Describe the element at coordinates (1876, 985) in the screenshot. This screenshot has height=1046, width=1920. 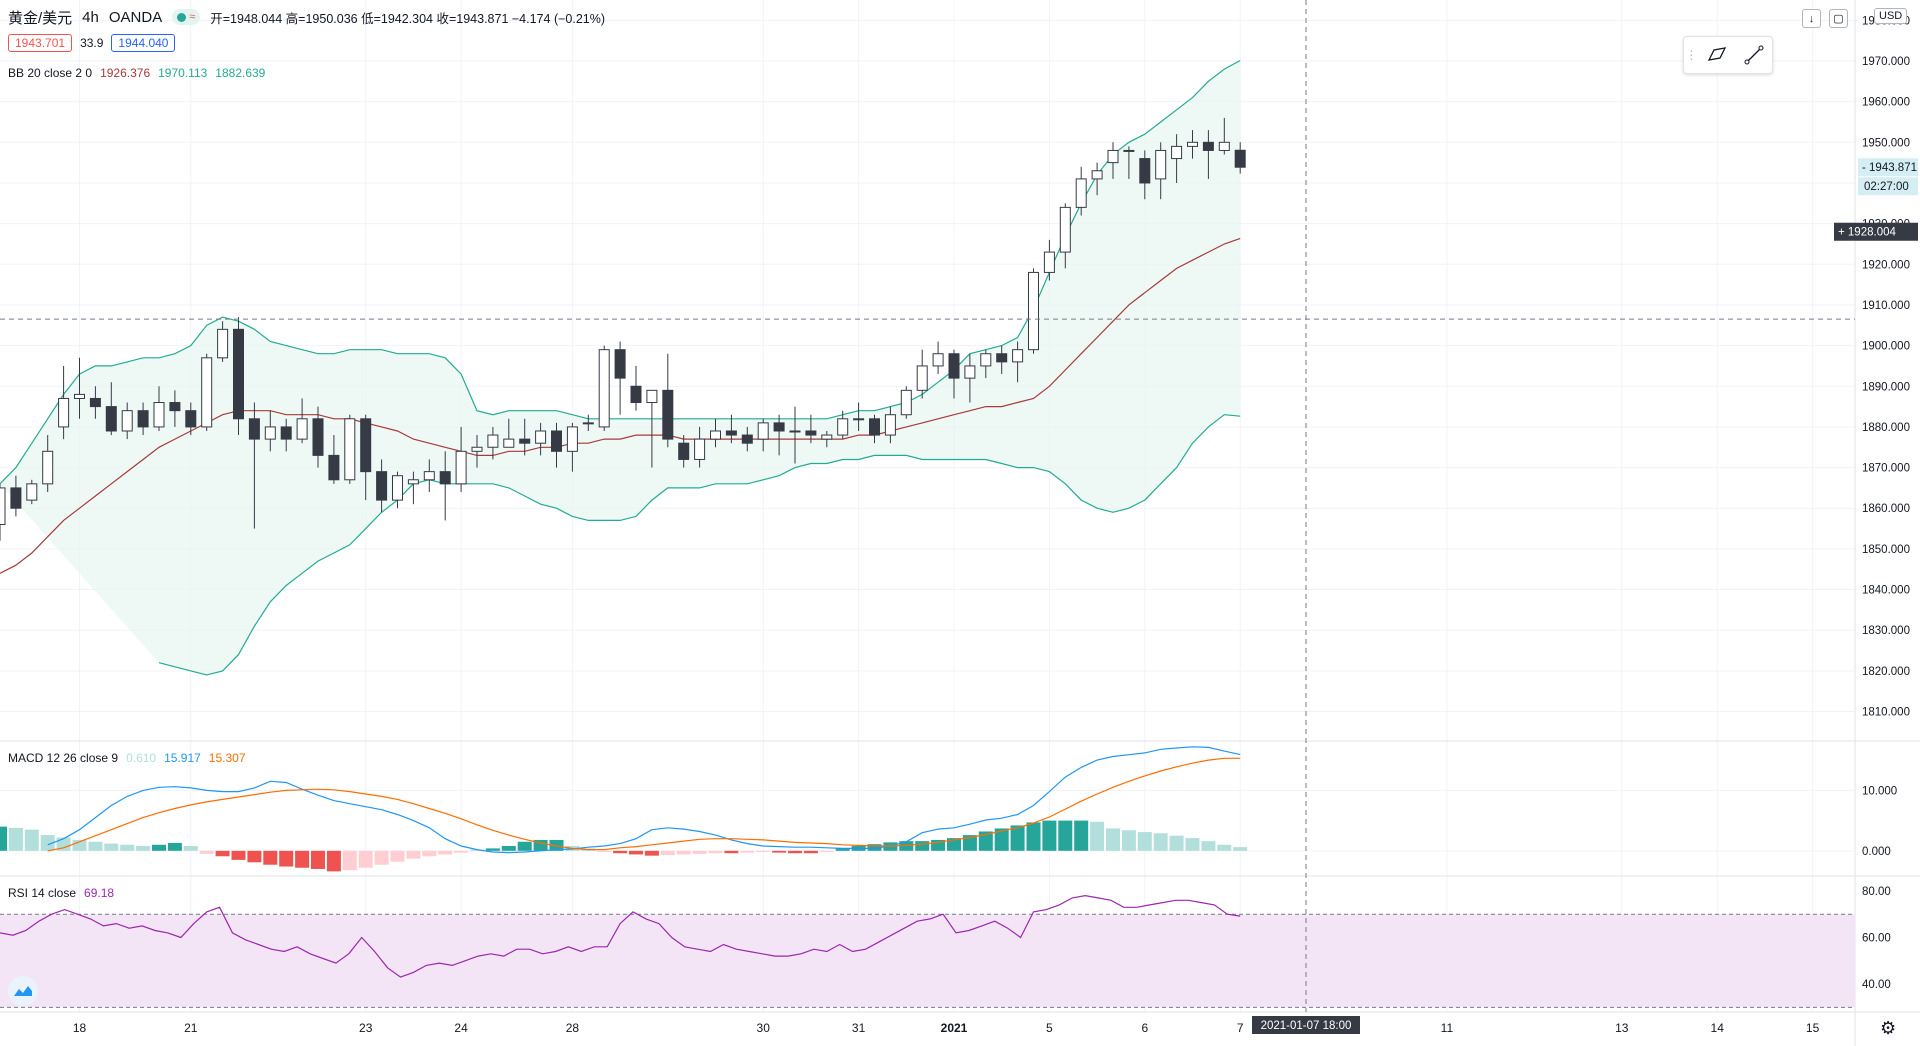
I see `rsi-tick-label: 40.00` at that location.